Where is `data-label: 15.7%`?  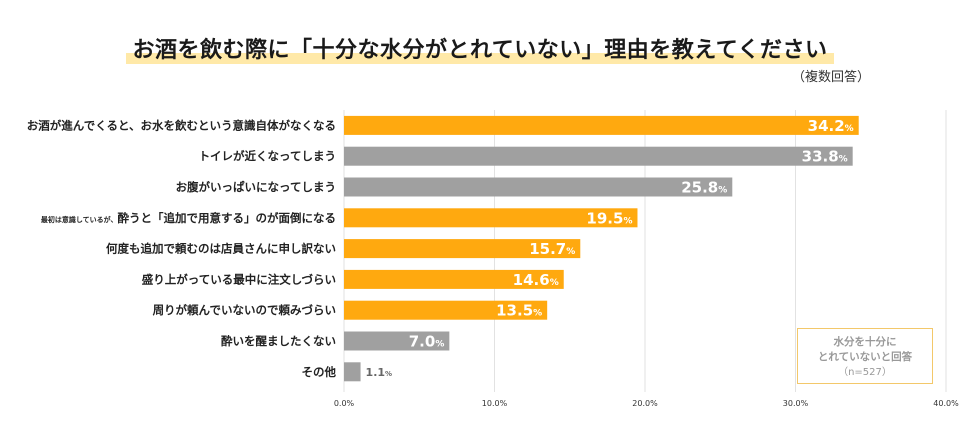
data-label: 15.7% is located at coordinates (552, 249).